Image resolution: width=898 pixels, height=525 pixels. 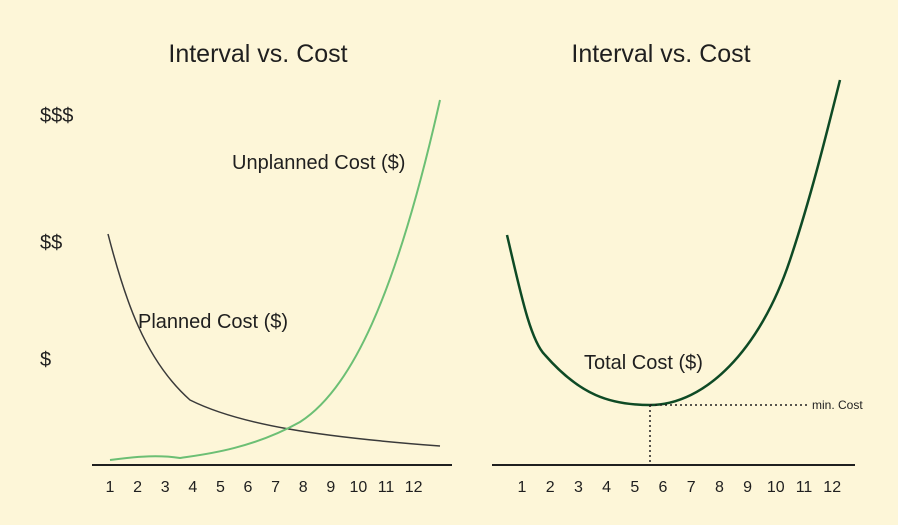 What do you see at coordinates (213, 322) in the screenshot?
I see `planned-cost-label: Planned Cost ($)` at bounding box center [213, 322].